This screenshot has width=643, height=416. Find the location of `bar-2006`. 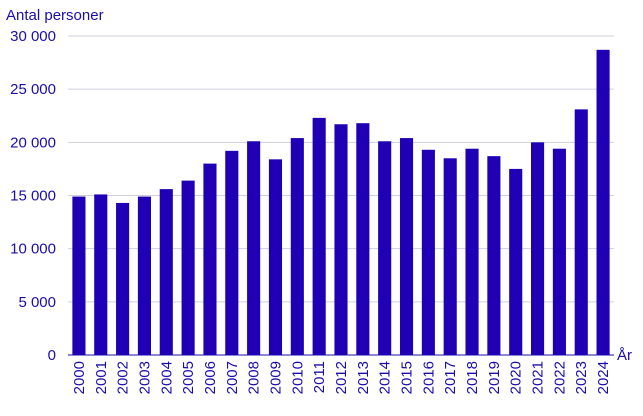

bar-2006 is located at coordinates (210, 259).